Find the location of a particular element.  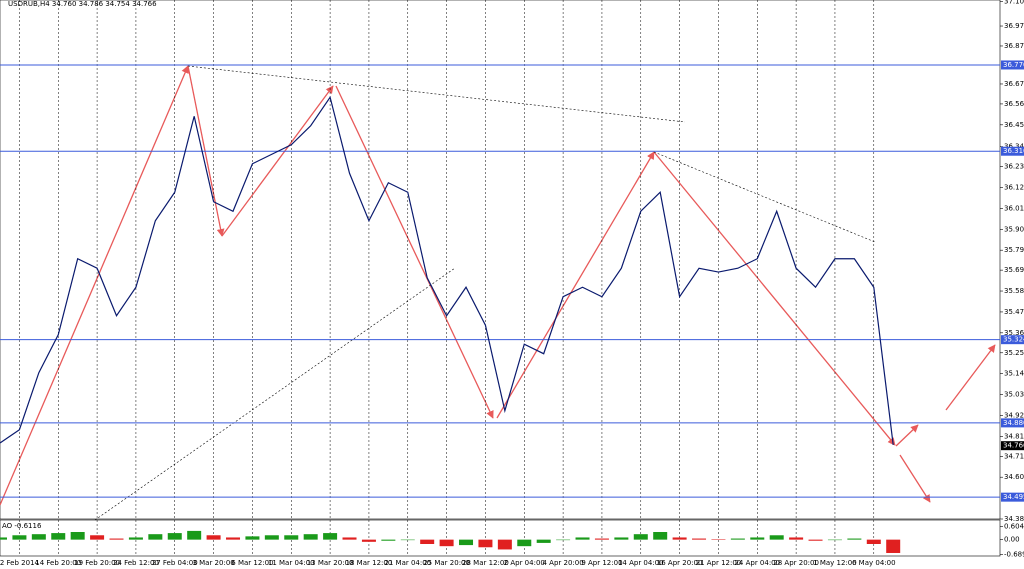

x-tick-label: 9 Apr 12:00 is located at coordinates (601, 563).